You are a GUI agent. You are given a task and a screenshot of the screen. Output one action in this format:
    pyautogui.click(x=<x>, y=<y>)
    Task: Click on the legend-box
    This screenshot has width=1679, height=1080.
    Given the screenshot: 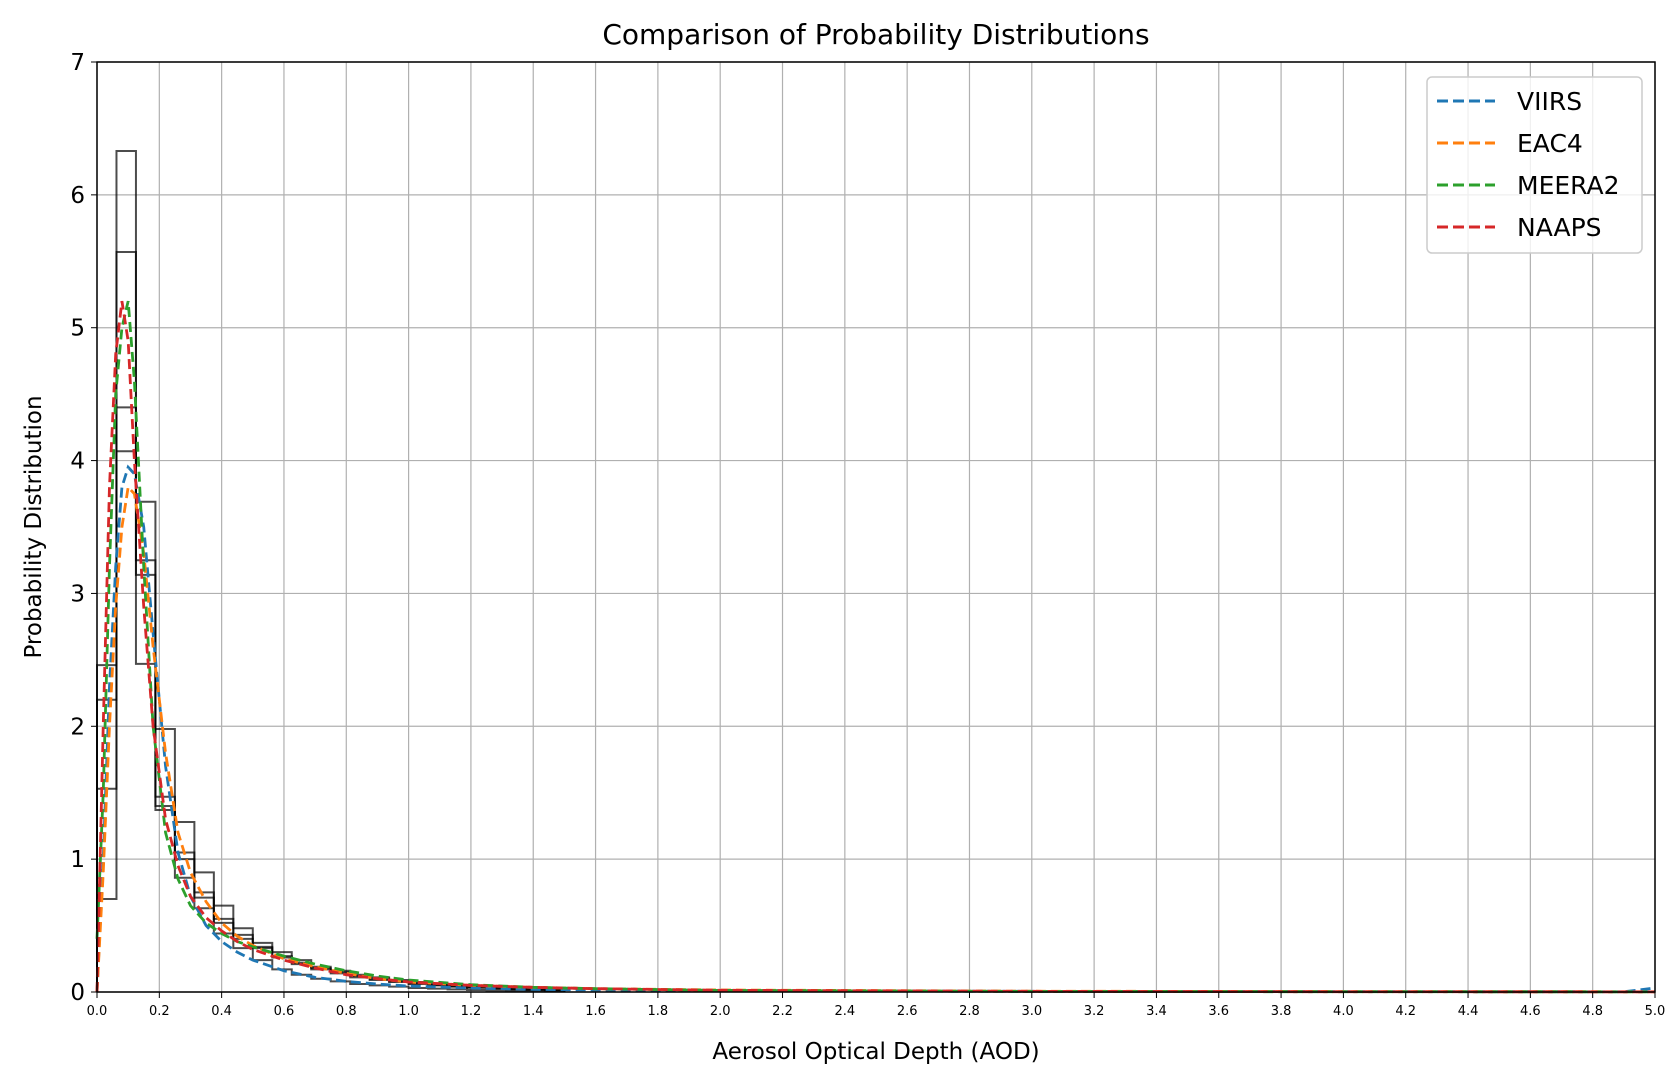 What is the action you would take?
    pyautogui.click(x=1534, y=165)
    